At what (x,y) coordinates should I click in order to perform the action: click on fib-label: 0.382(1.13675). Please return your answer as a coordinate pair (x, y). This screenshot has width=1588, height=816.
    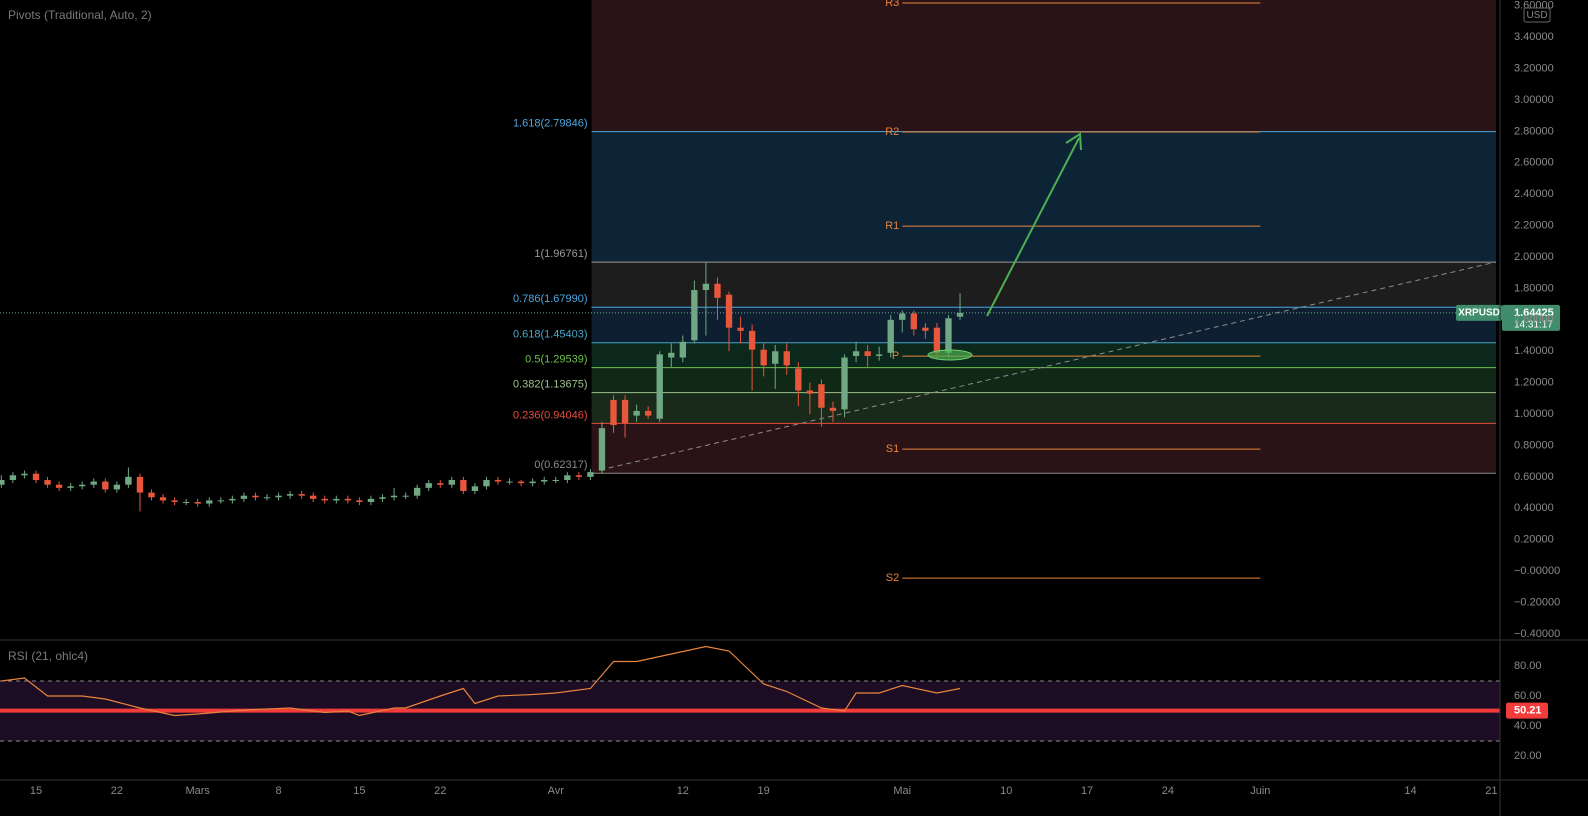
    Looking at the image, I should click on (550, 384).